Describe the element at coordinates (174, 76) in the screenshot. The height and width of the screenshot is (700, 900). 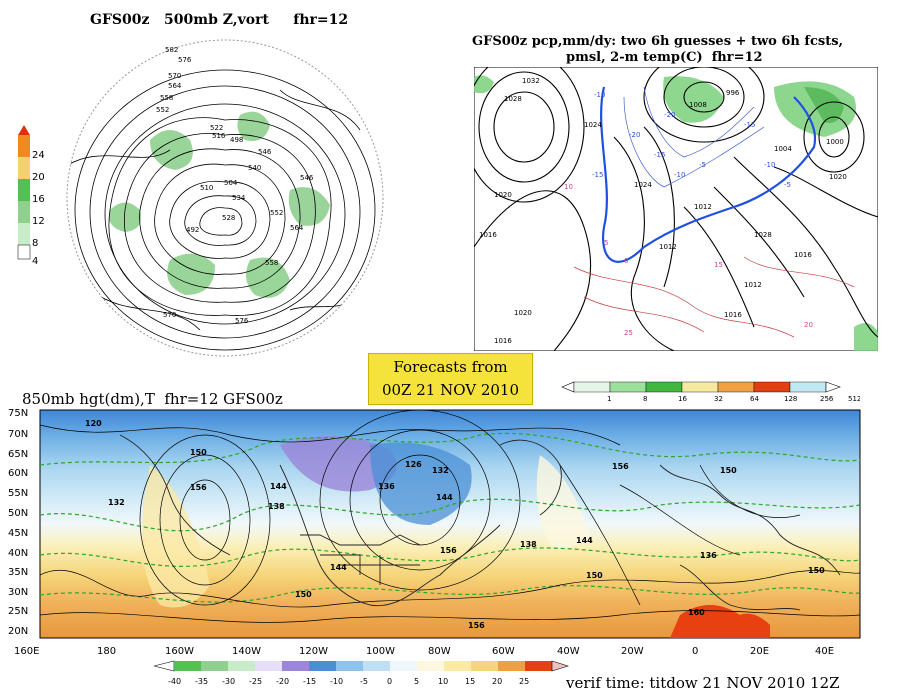
I see `contour-label: 570` at that location.